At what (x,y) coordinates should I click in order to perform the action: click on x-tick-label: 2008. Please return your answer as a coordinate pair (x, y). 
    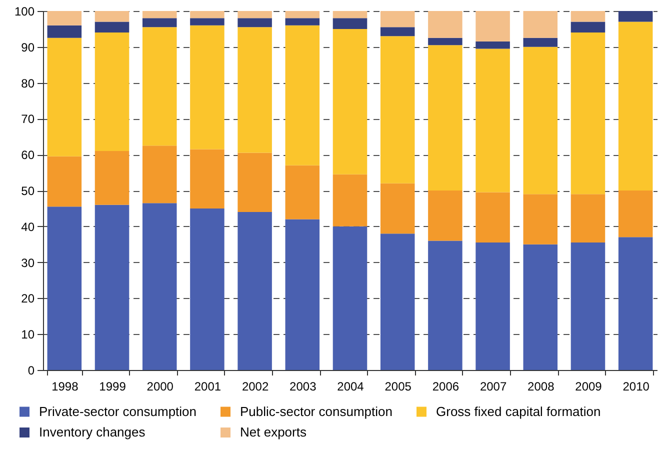
    Looking at the image, I should click on (541, 387).